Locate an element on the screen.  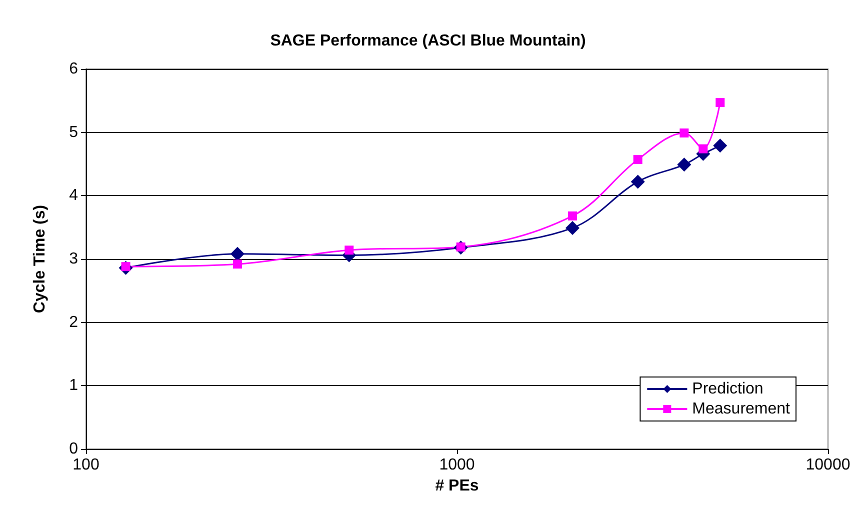
y-tick-label: 6 is located at coordinates (73, 69).